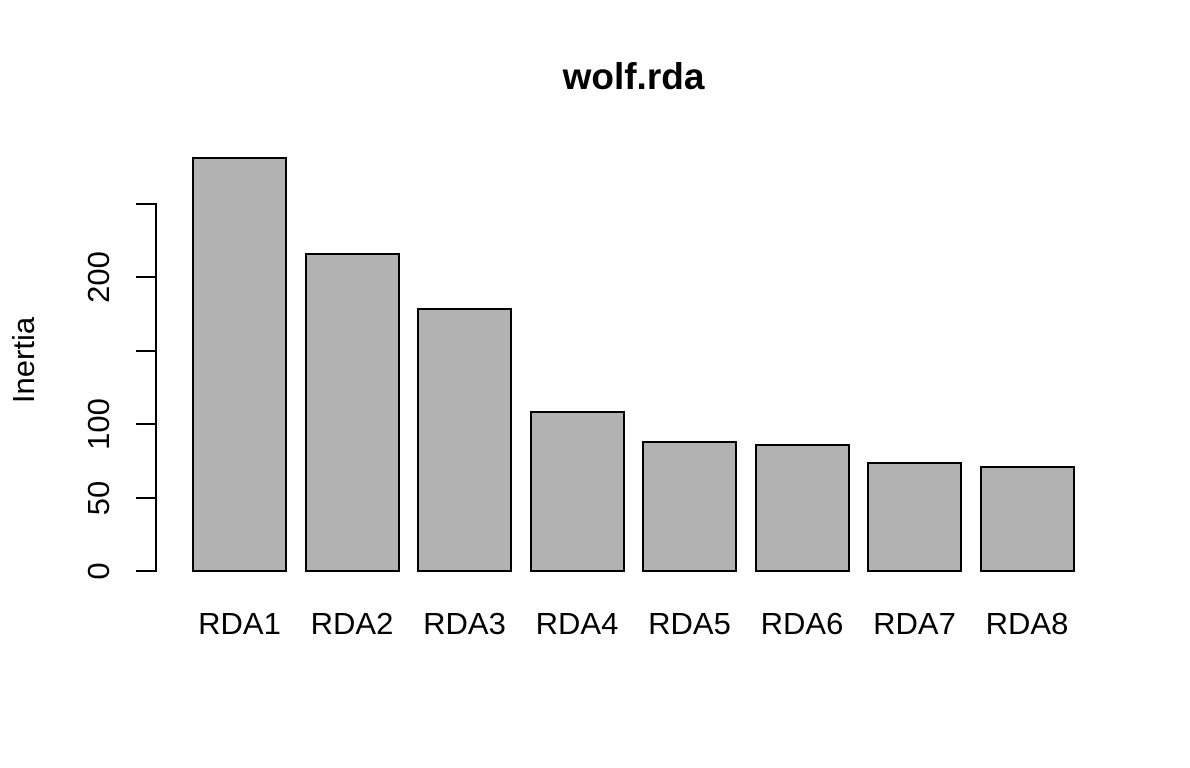 This screenshot has width=1190, height=768. What do you see at coordinates (914, 516) in the screenshot?
I see `bar-rda7` at bounding box center [914, 516].